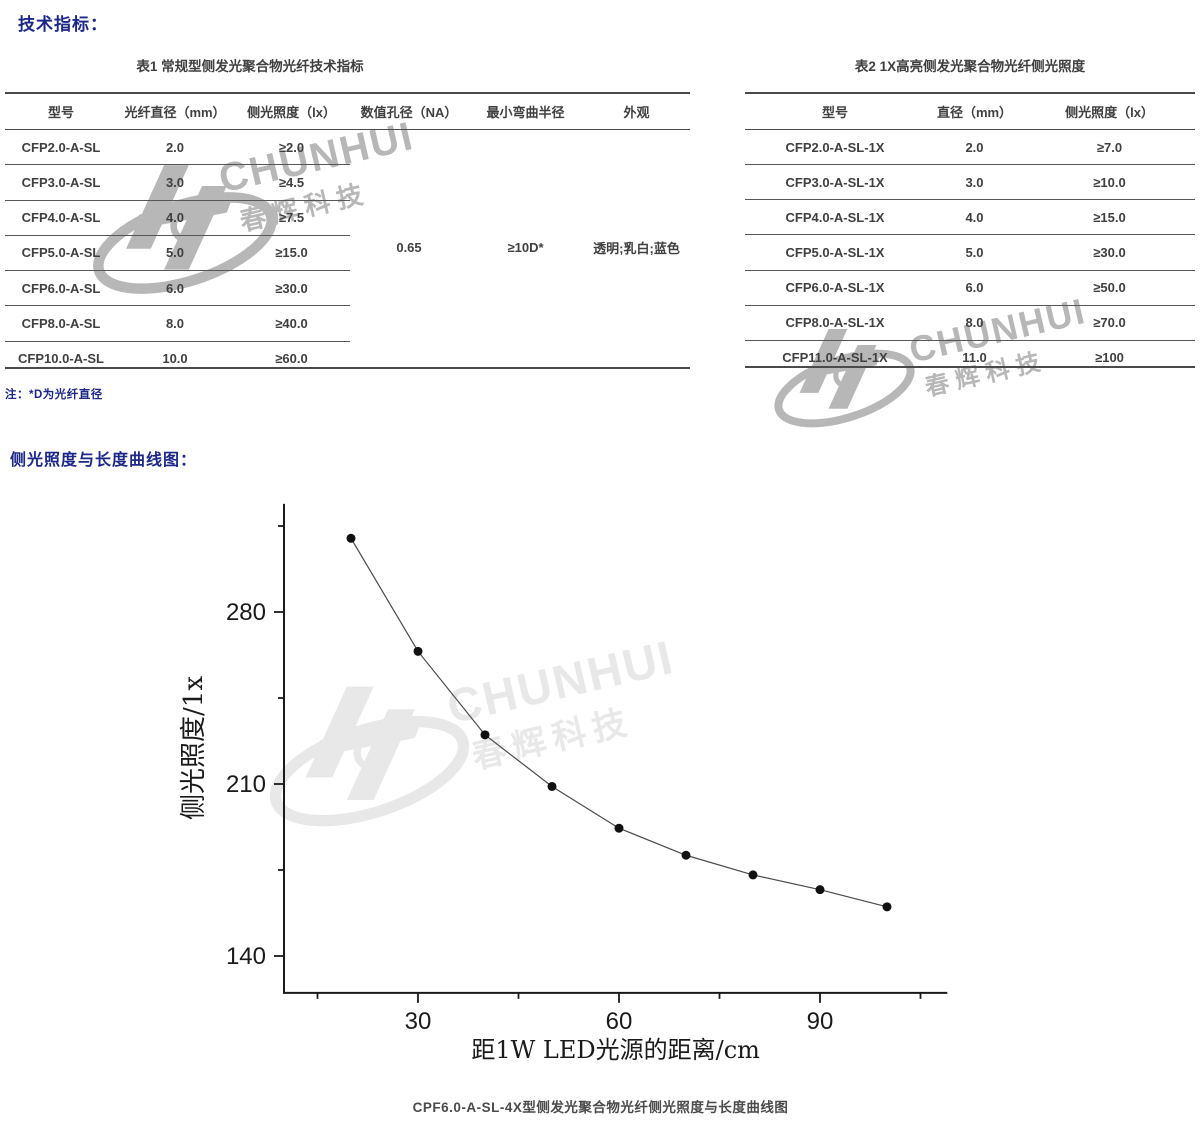 This screenshot has height=1147, width=1201. Describe the element at coordinates (61, 218) in the screenshot. I see `table-cell: CFP4.0-A-SL` at that location.